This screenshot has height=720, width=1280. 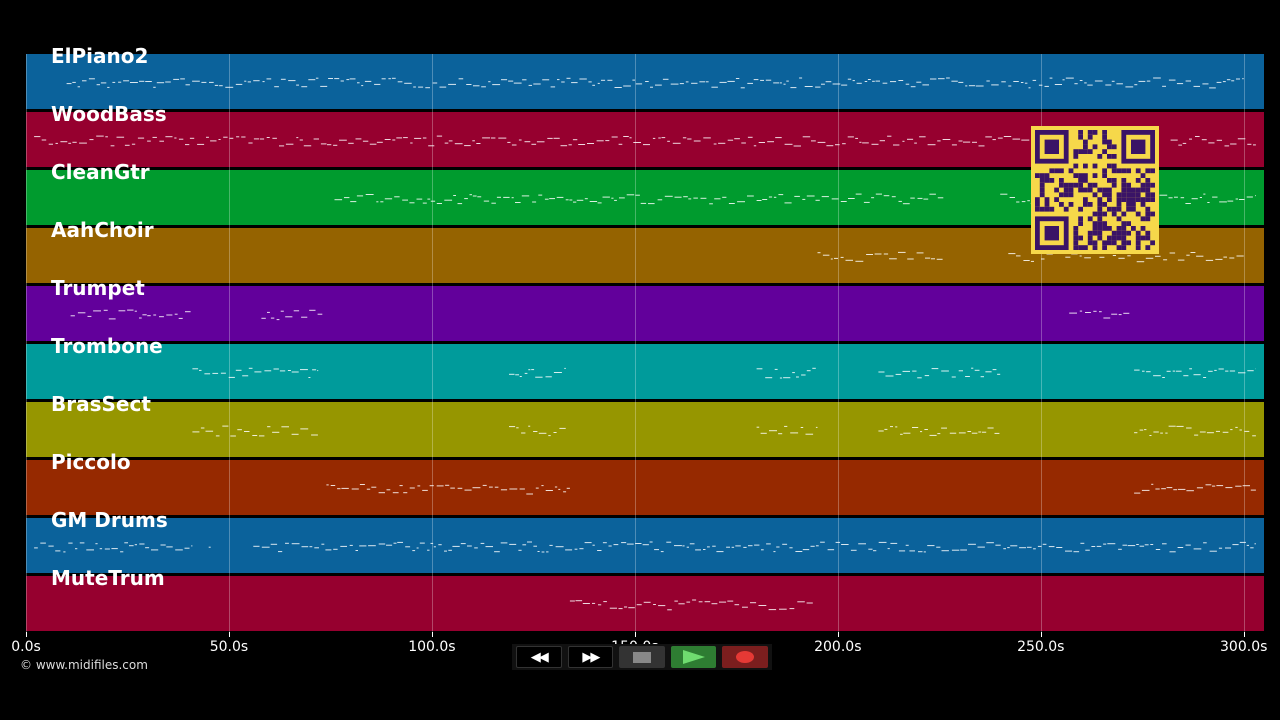 What do you see at coordinates (1244, 647) in the screenshot?
I see `tick-label: 300.0s` at bounding box center [1244, 647].